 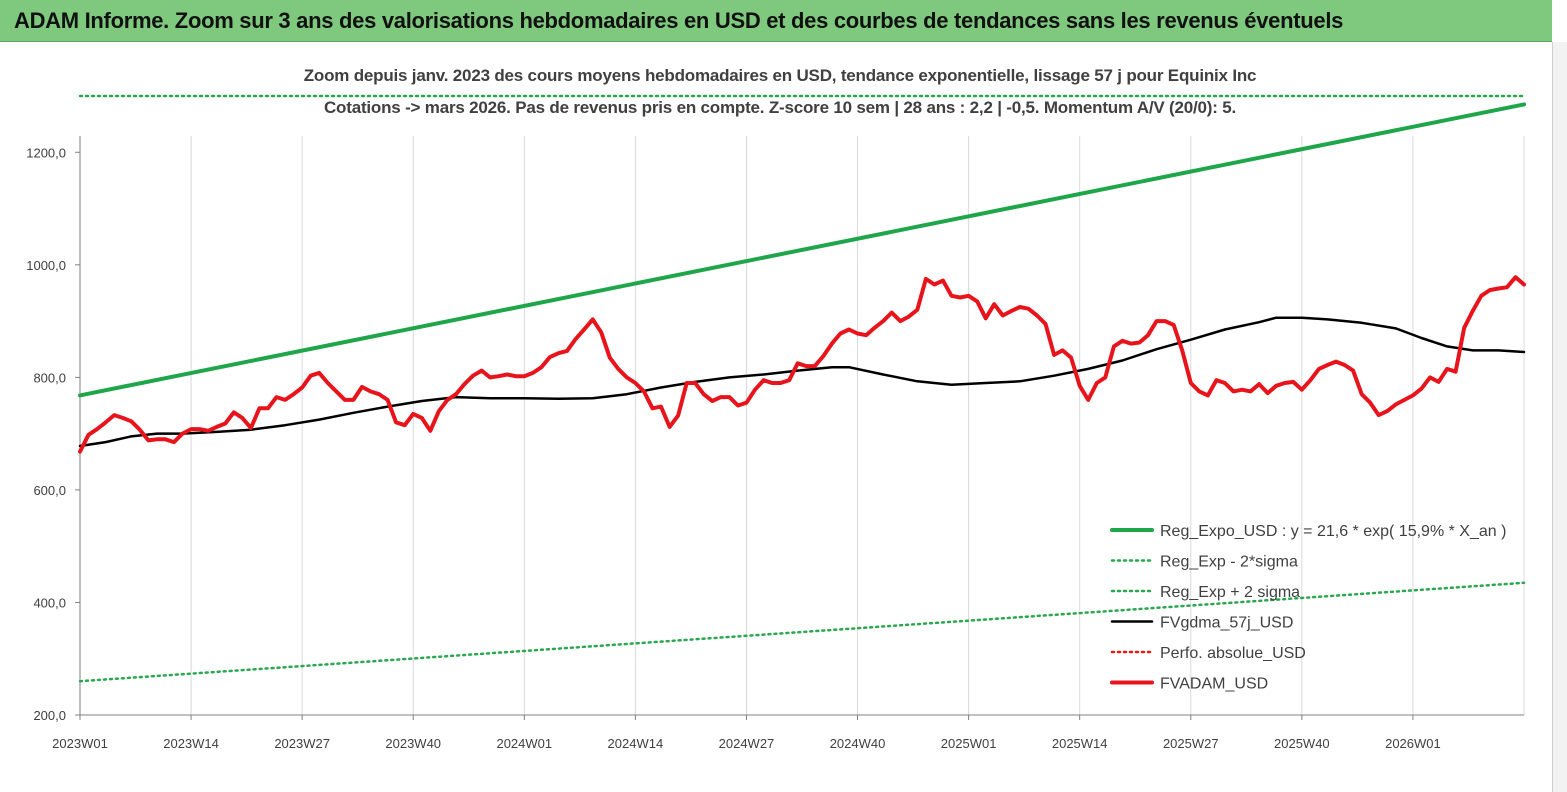 I want to click on legend-label: Perfo. absolue_USD, so click(x=1233, y=653).